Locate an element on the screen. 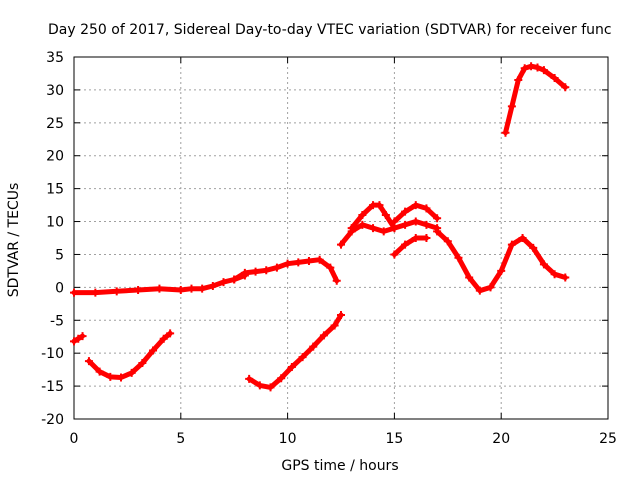 This screenshot has width=640, height=480. y-tick-label: 10 is located at coordinates (55, 223).